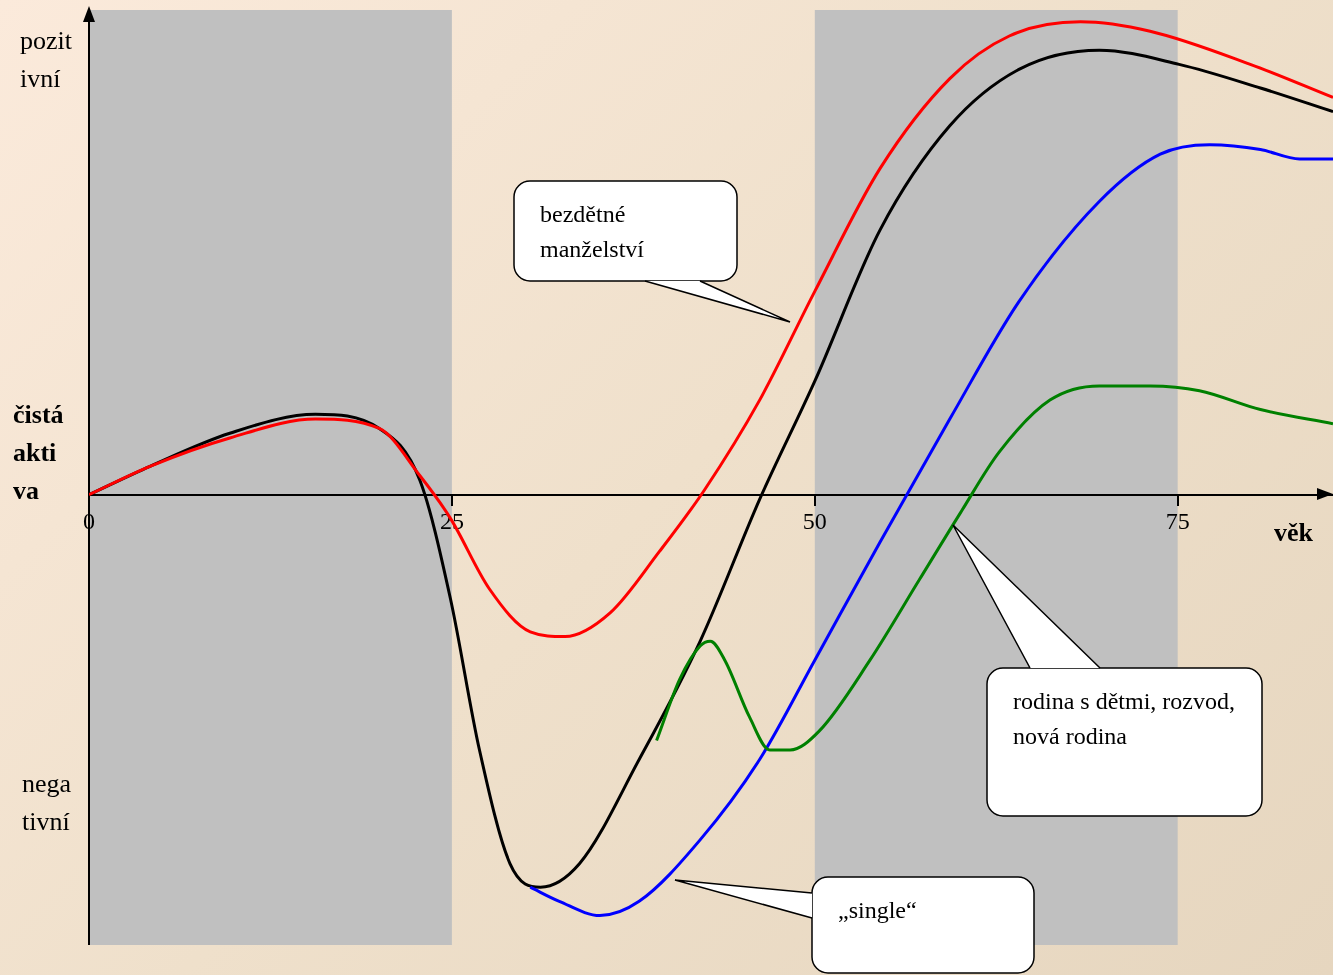 The height and width of the screenshot is (975, 1333). I want to click on x-axis-title: věk, so click(1294, 533).